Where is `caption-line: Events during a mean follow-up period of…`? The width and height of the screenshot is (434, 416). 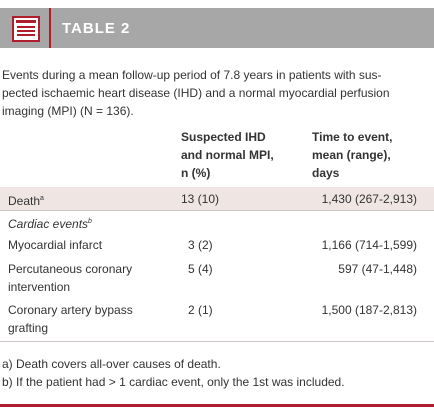 caption-line: Events during a mean follow-up period of… is located at coordinates (192, 75).